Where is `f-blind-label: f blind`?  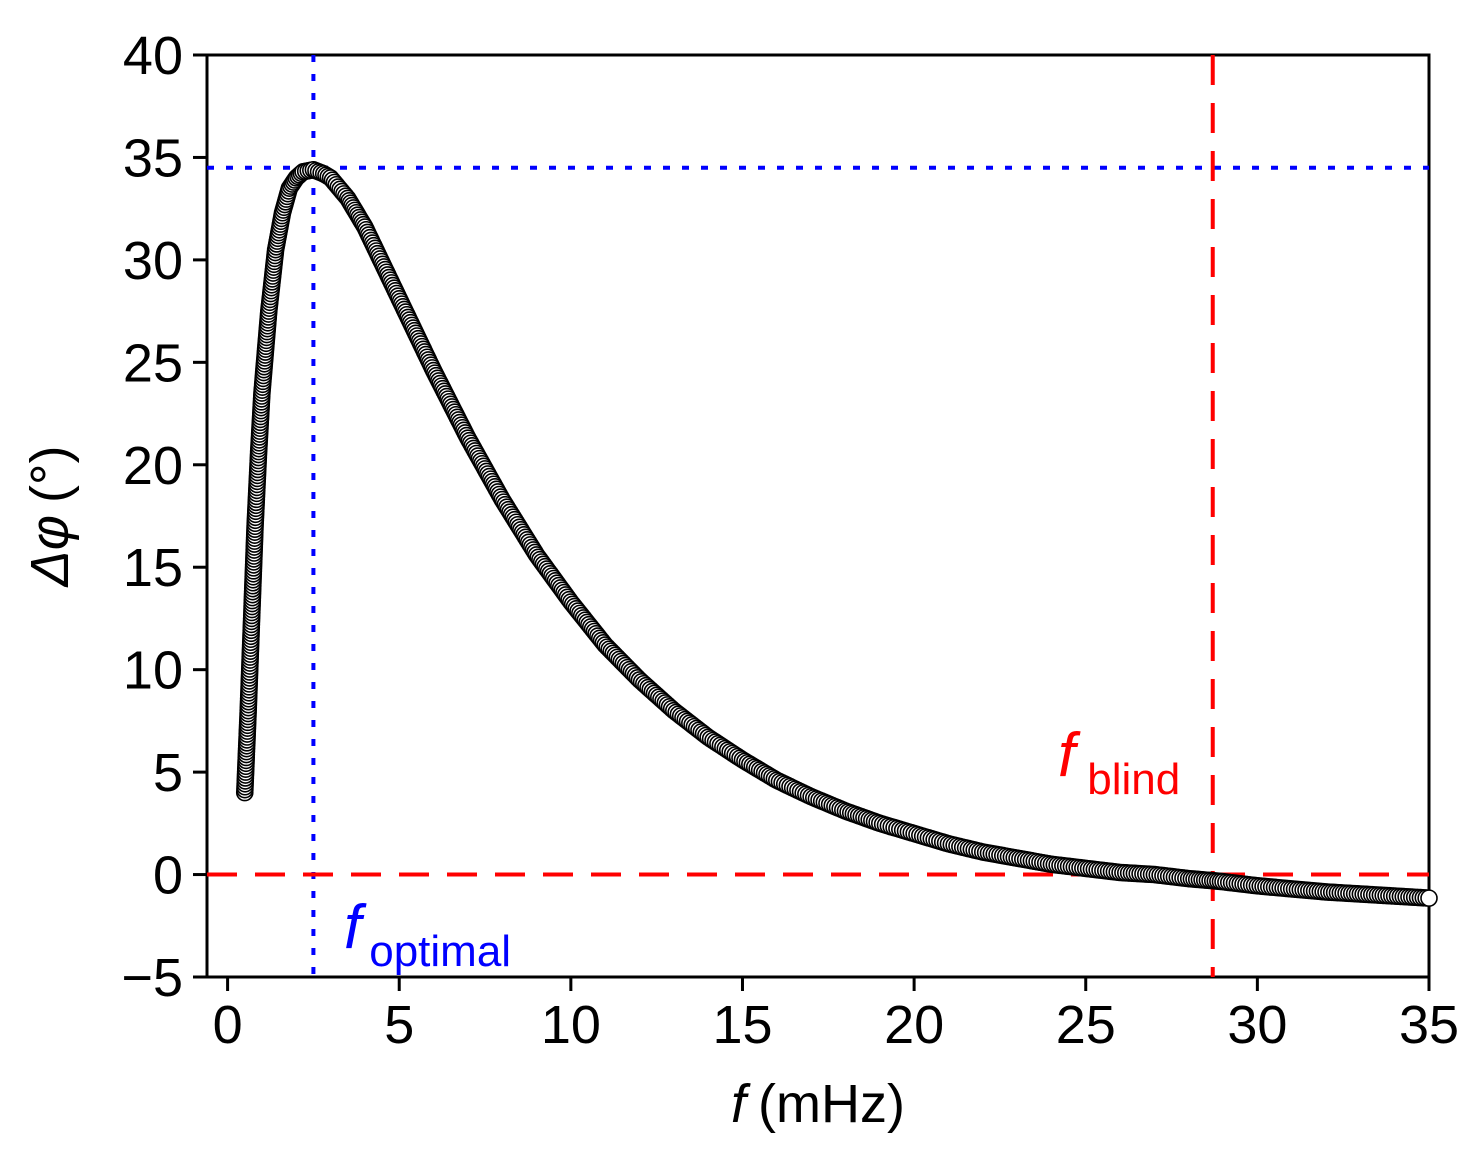 f-blind-label: f blind is located at coordinates (1119, 762).